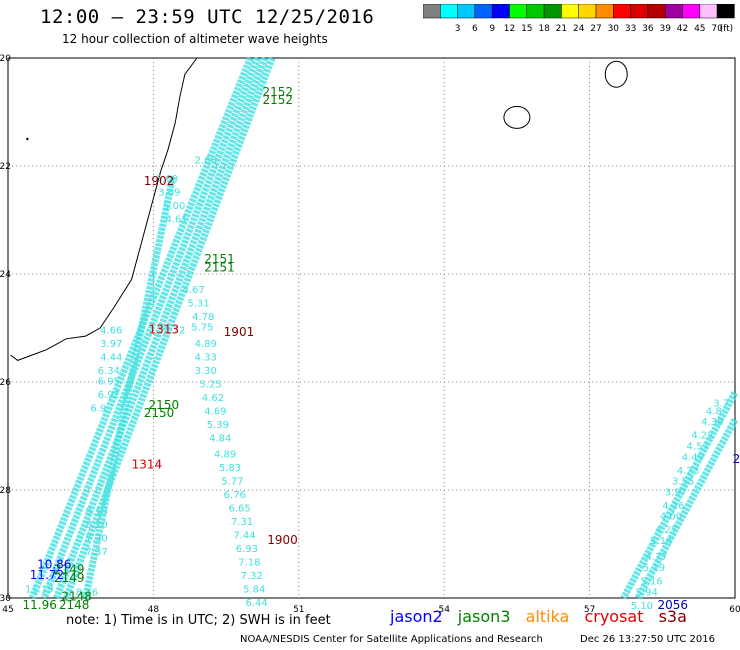 The height and width of the screenshot is (650, 740). Describe the element at coordinates (54, 564) in the screenshot. I see `pass-time-label: 10.86` at that location.